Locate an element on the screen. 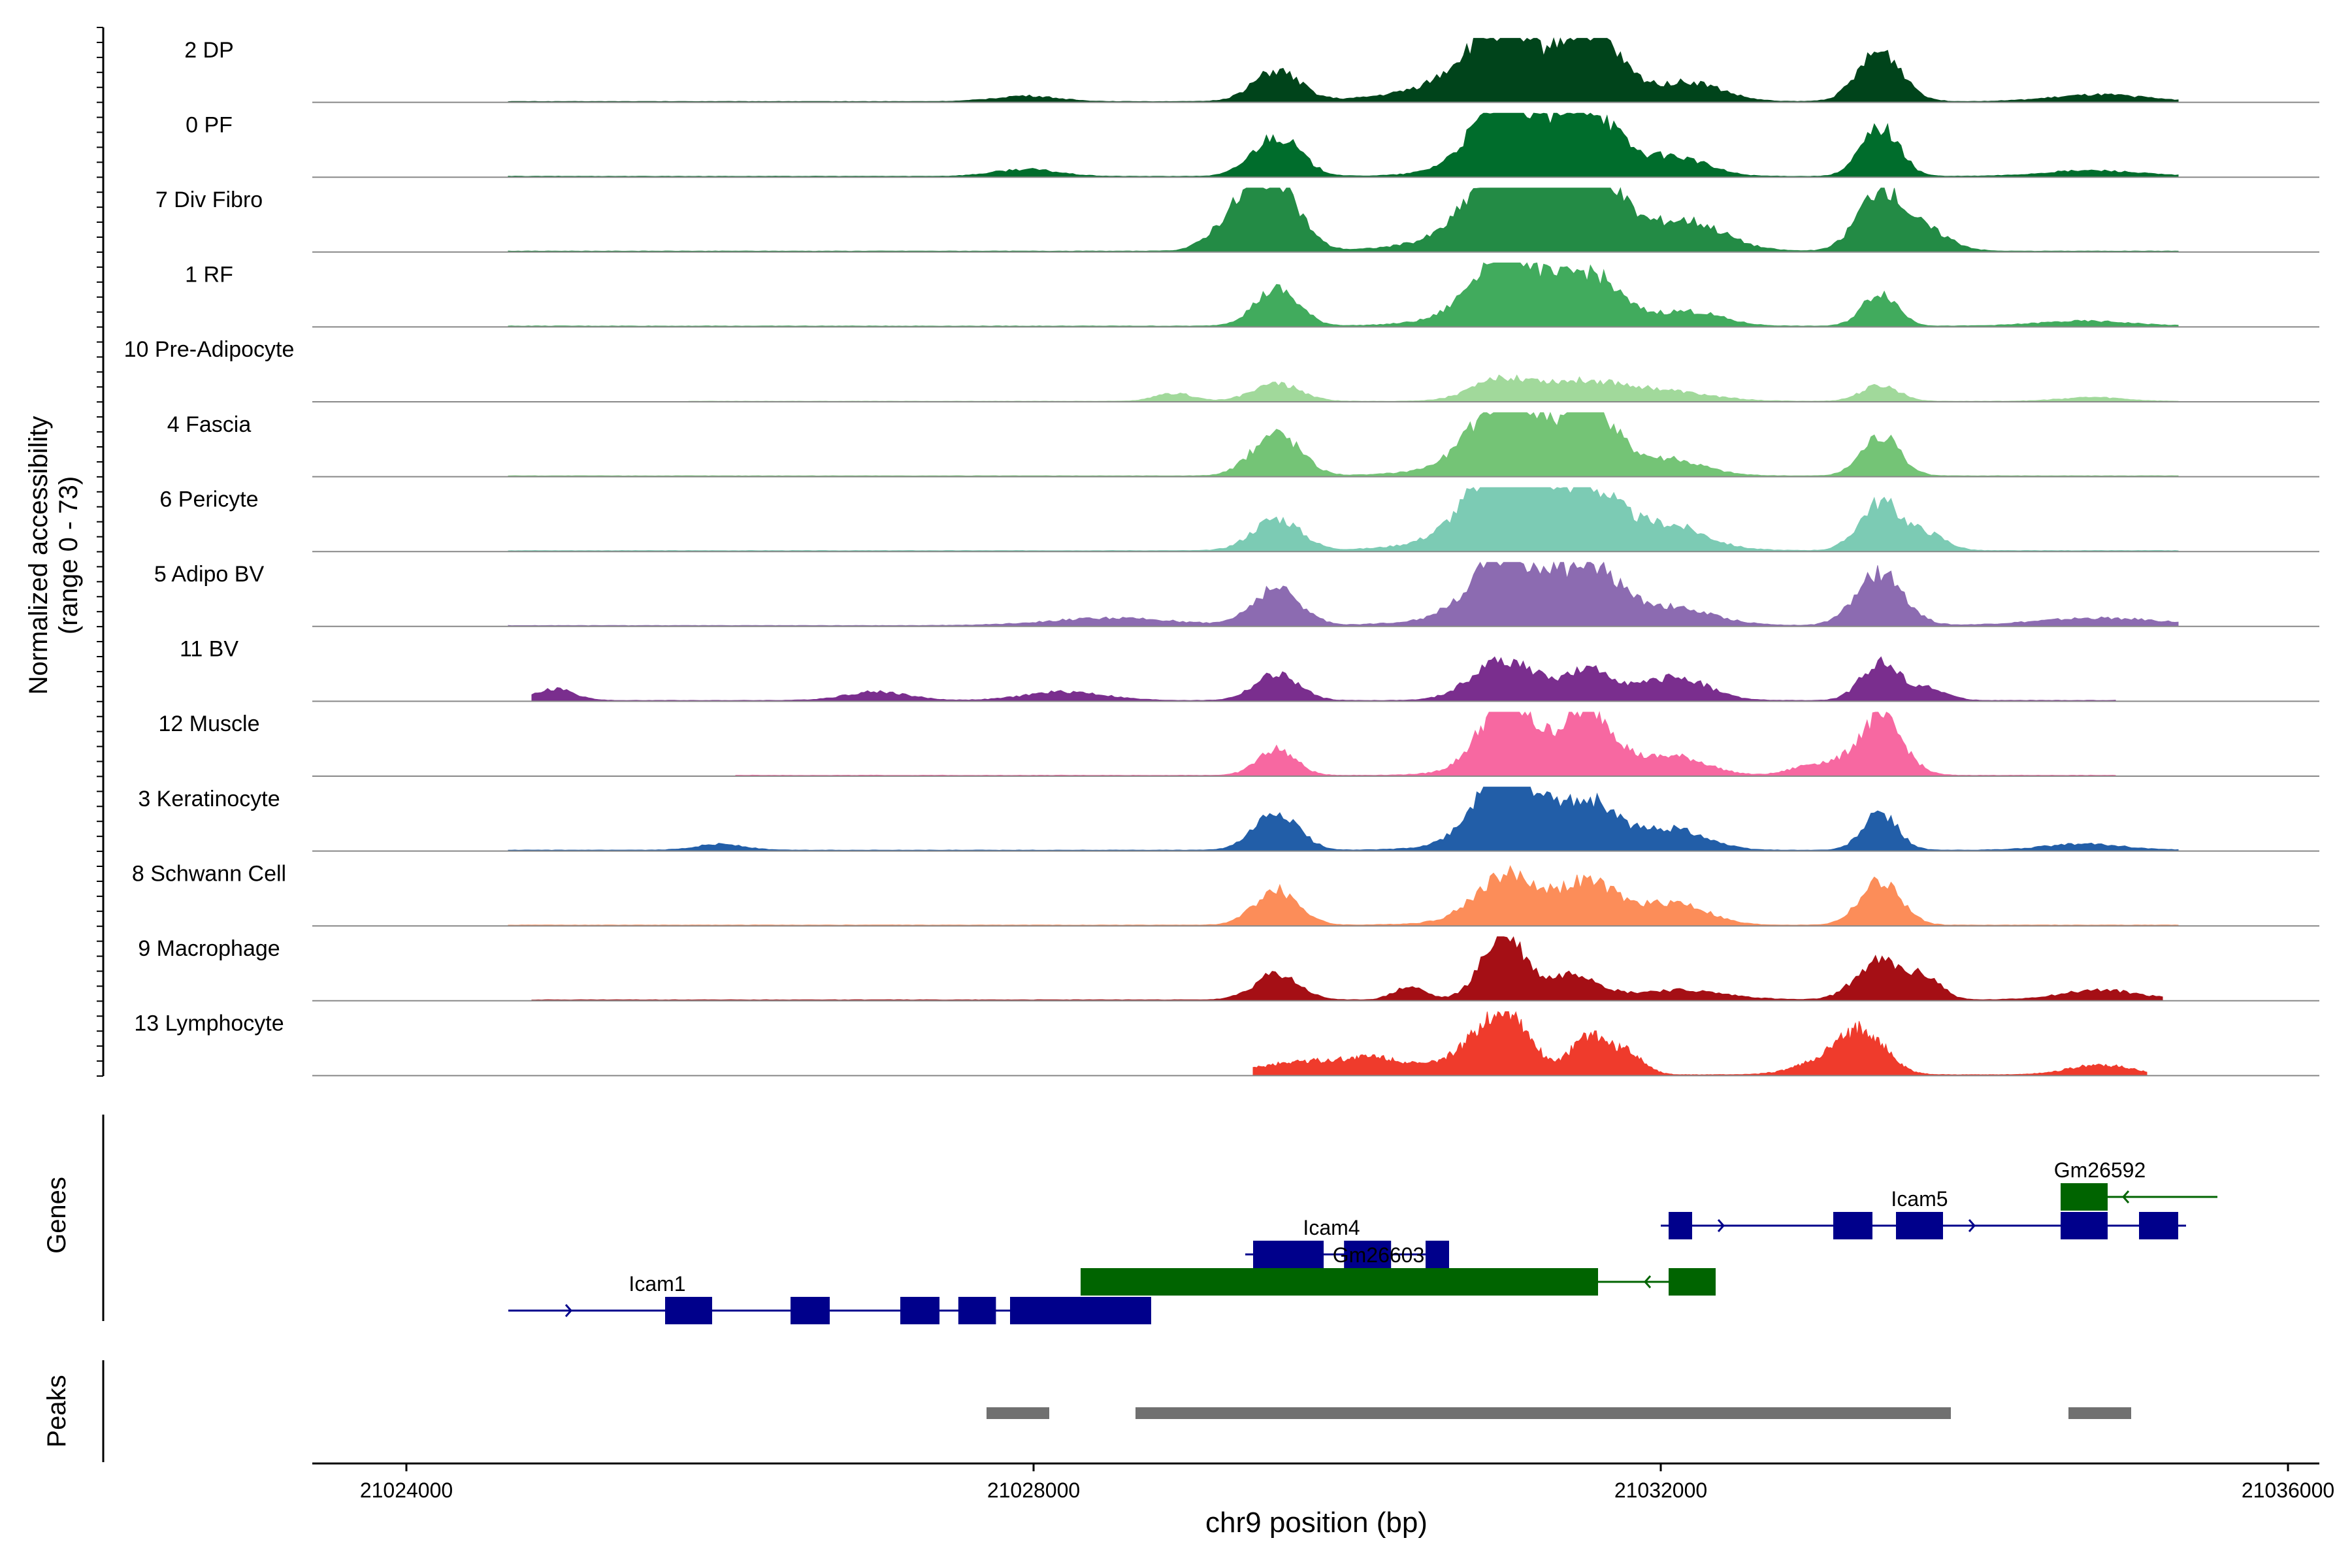  track-label: 5 Adipo BV is located at coordinates (209, 574).